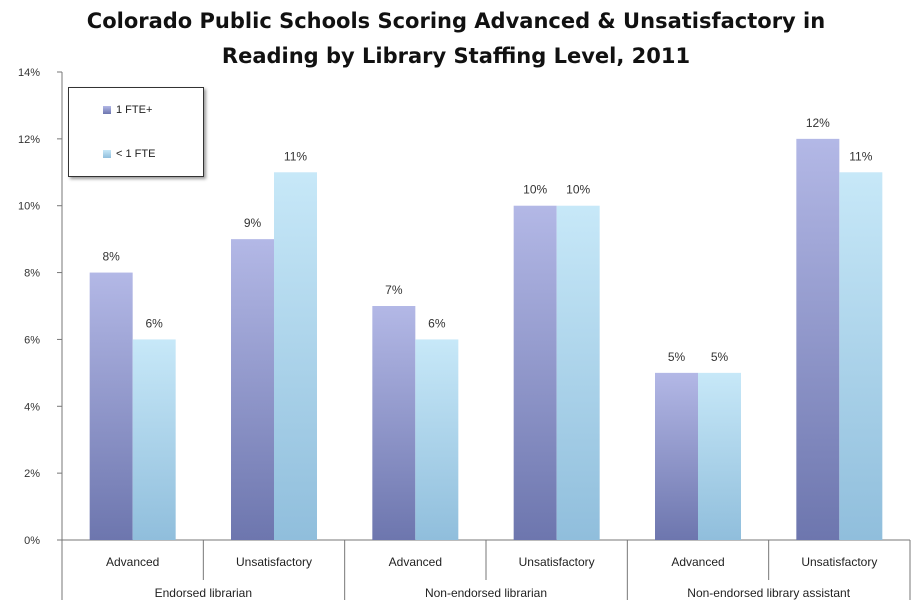 This screenshot has width=912, height=606. Describe the element at coordinates (394, 290) in the screenshot. I see `data-label: 7%` at that location.